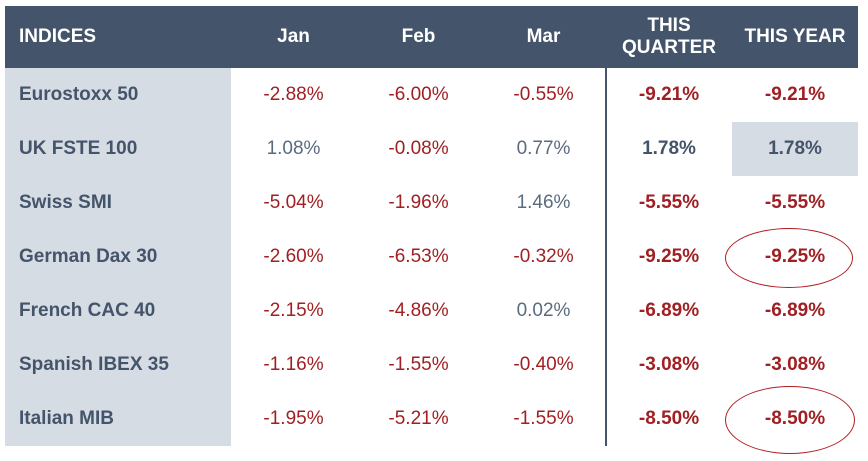 Image resolution: width=868 pixels, height=461 pixels. I want to click on cell-year: -6.89%, so click(795, 310).